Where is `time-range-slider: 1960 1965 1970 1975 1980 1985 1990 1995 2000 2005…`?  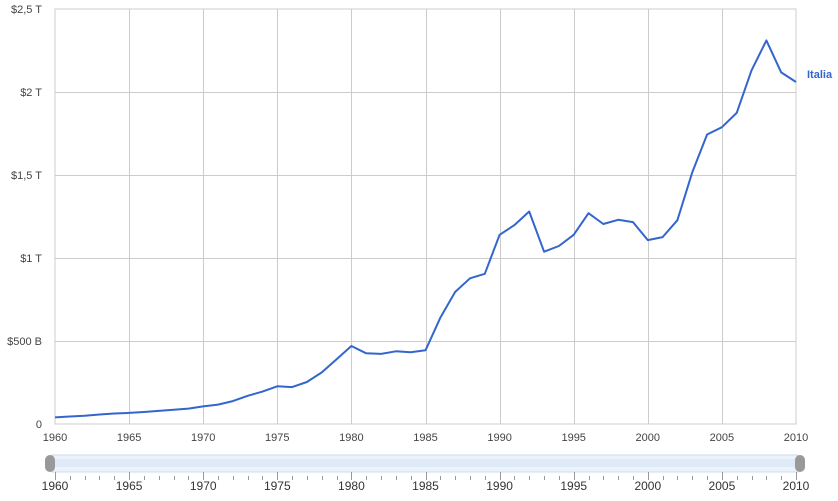
time-range-slider: 1960 1965 1970 1975 1980 1985 1990 1995 2000 2005… is located at coordinates (426, 473).